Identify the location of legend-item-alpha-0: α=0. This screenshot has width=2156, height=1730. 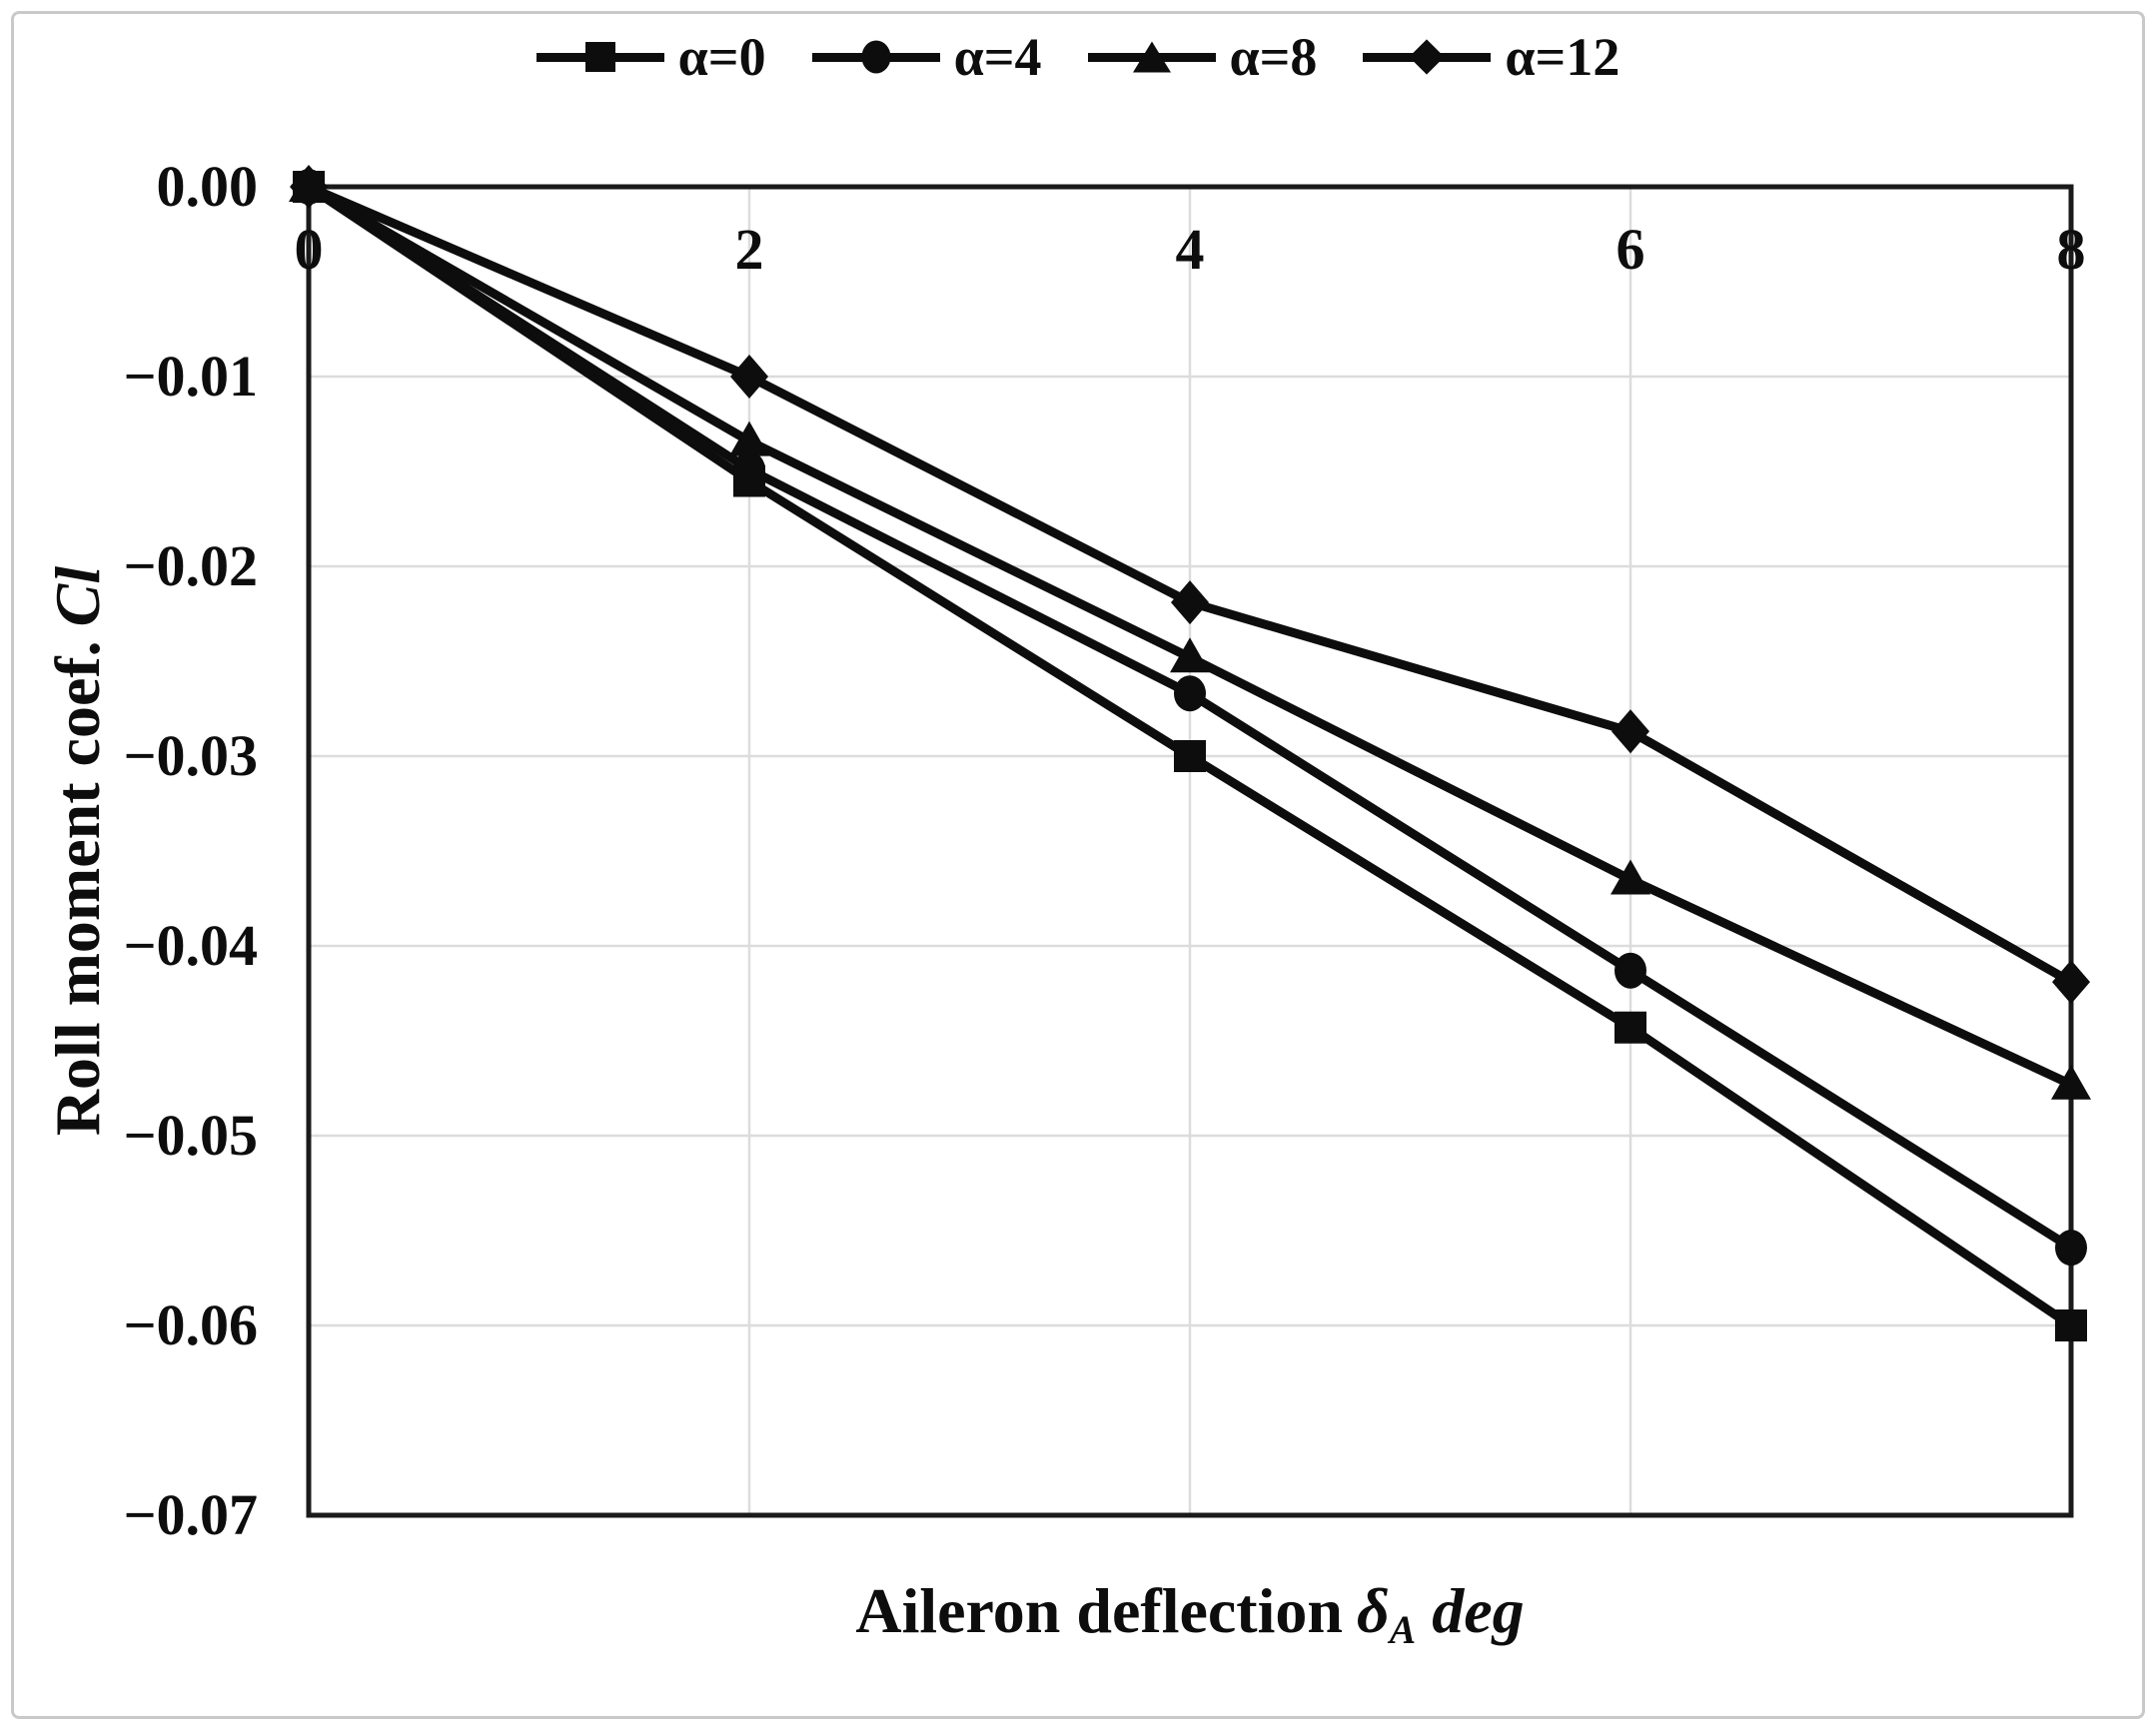
(651, 57).